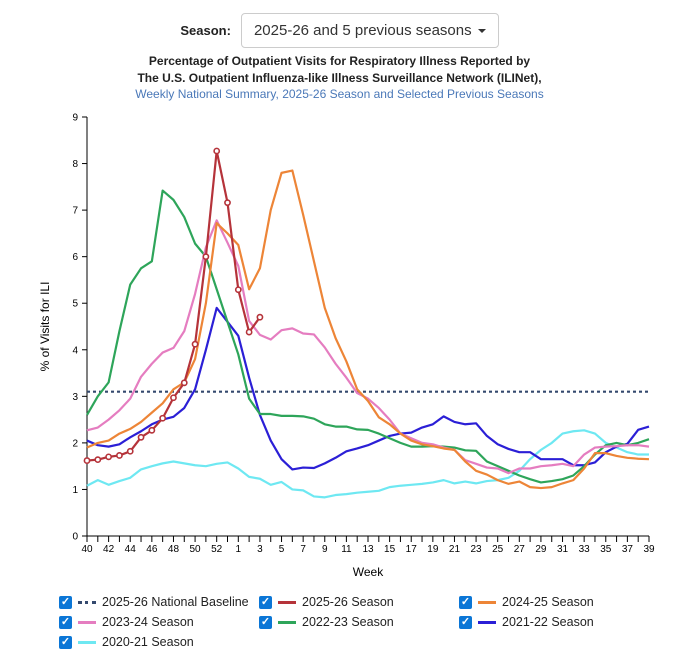 The image size is (679, 655). I want to click on x-tick-label: 35, so click(606, 549).